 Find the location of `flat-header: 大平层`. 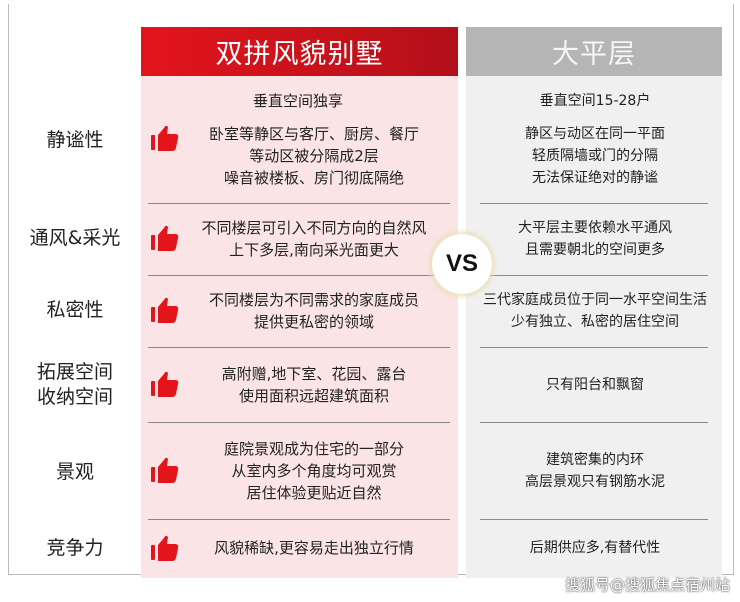

flat-header: 大平层 is located at coordinates (594, 51).